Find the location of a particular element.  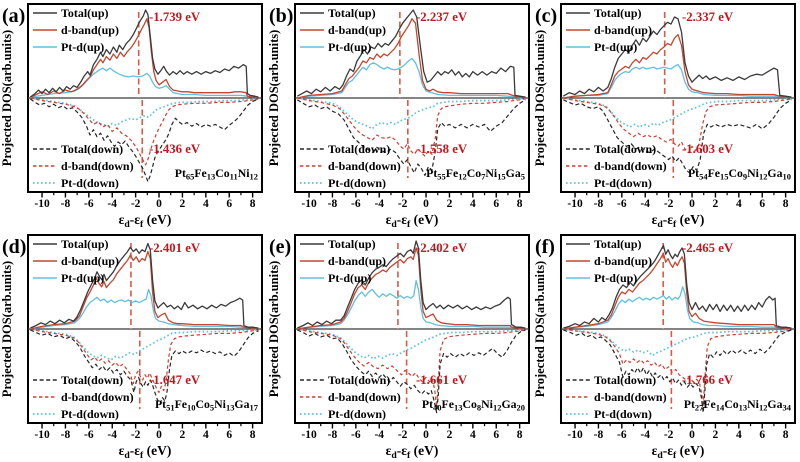

composition-label: Pt27Fe14Co13Ni12Ga34 is located at coordinates (738, 405).